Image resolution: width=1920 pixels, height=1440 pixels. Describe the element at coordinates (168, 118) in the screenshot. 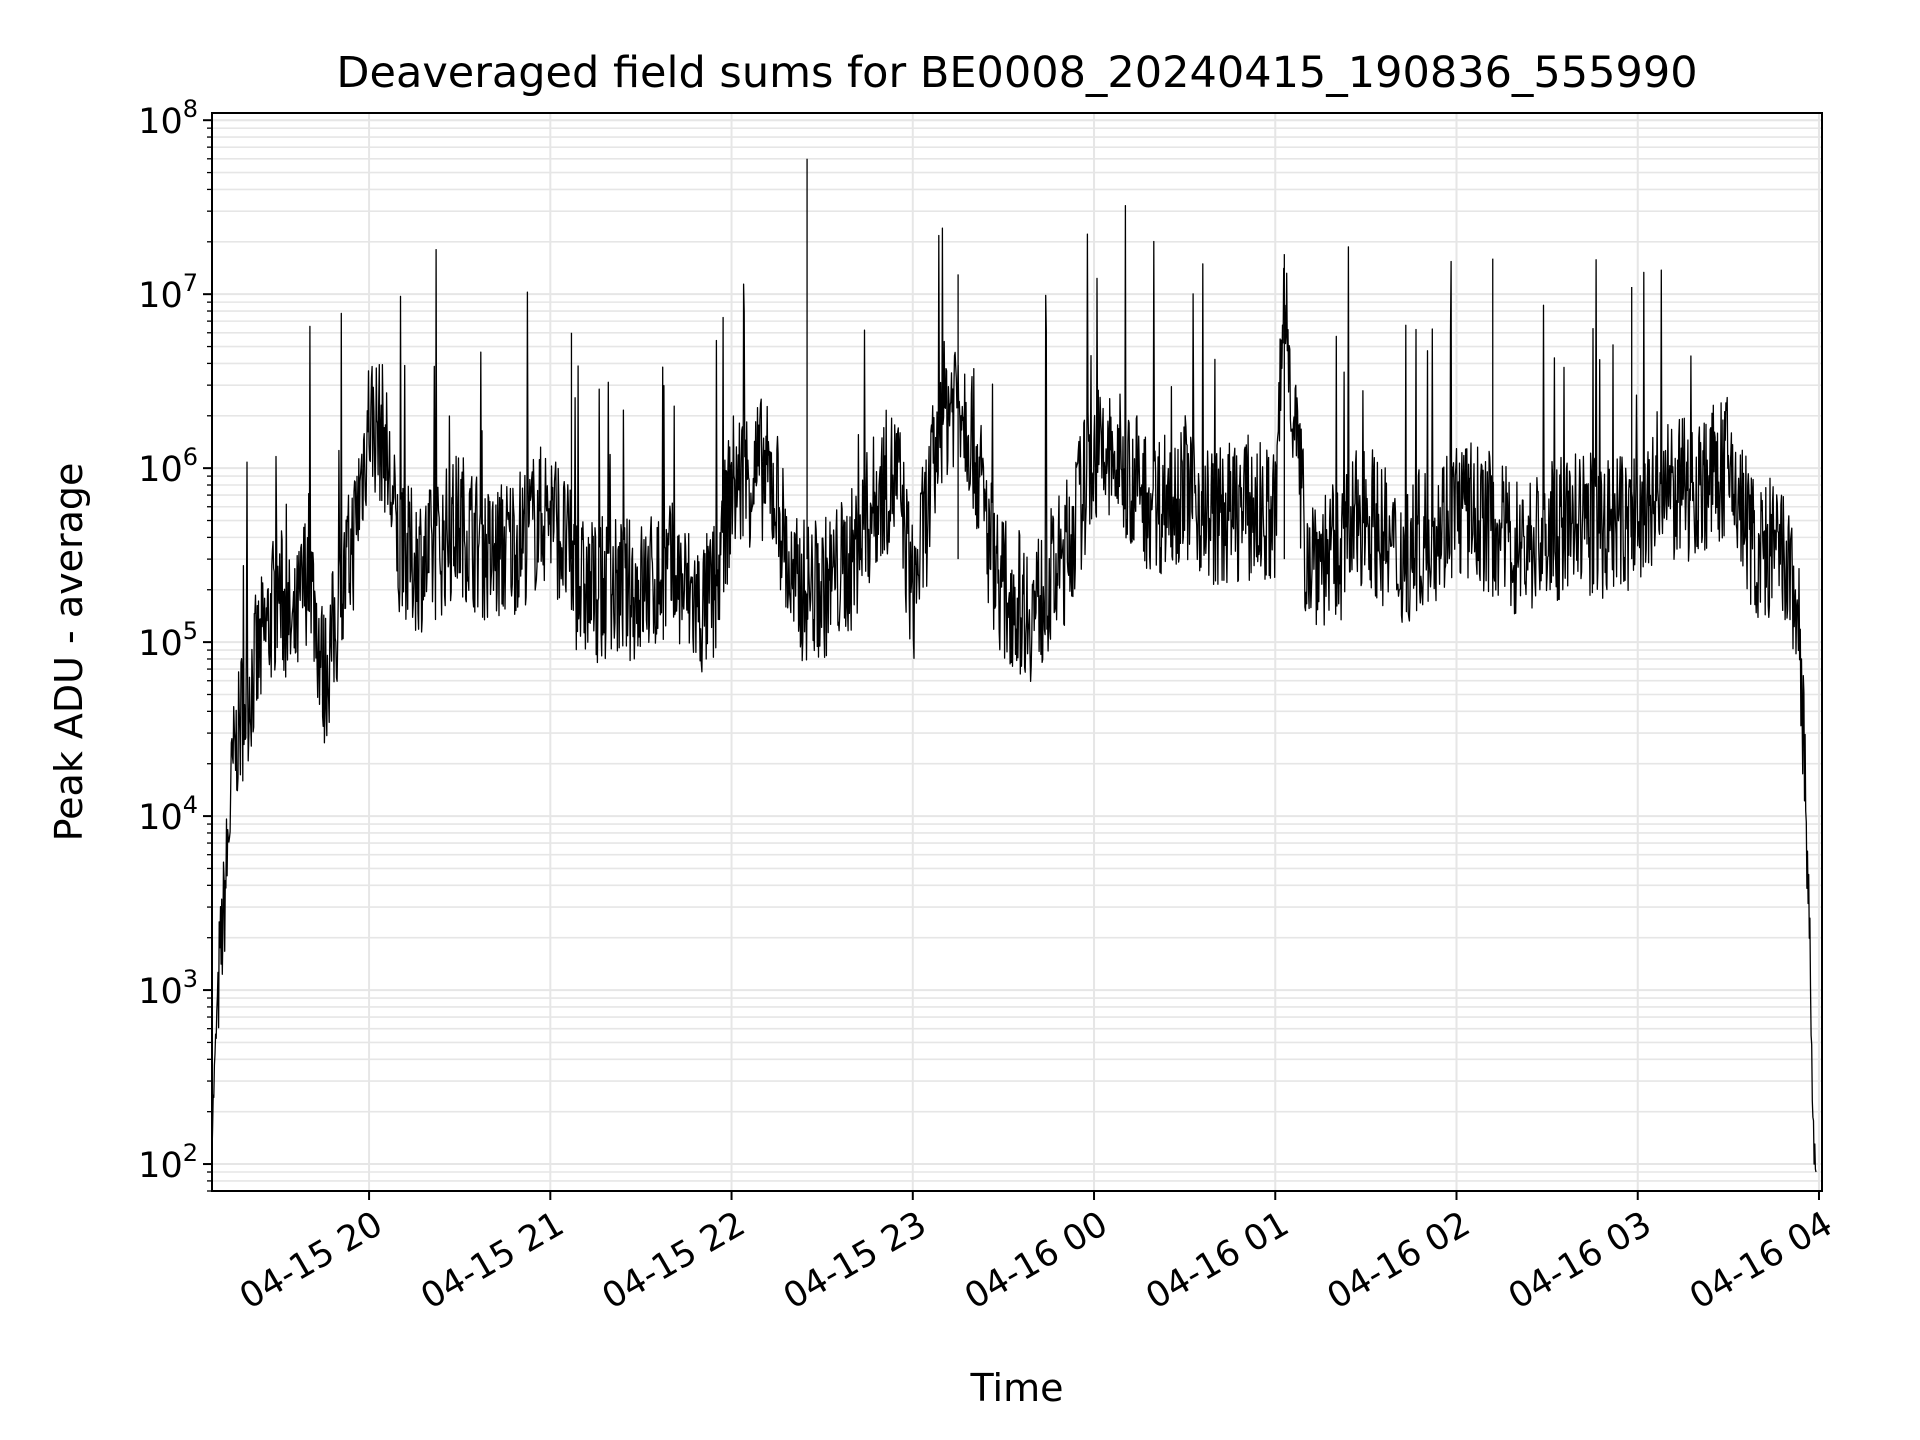

I see `y-tick-label: 10⁸` at that location.